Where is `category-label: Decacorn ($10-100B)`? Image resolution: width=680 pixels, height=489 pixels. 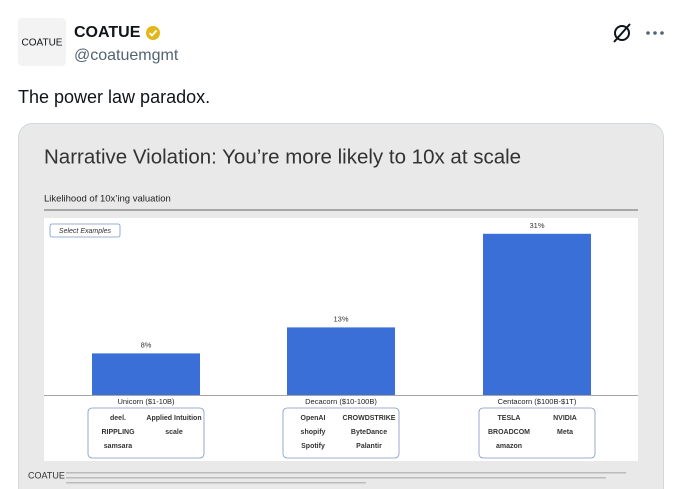
category-label: Decacorn ($10-100B) is located at coordinates (341, 401).